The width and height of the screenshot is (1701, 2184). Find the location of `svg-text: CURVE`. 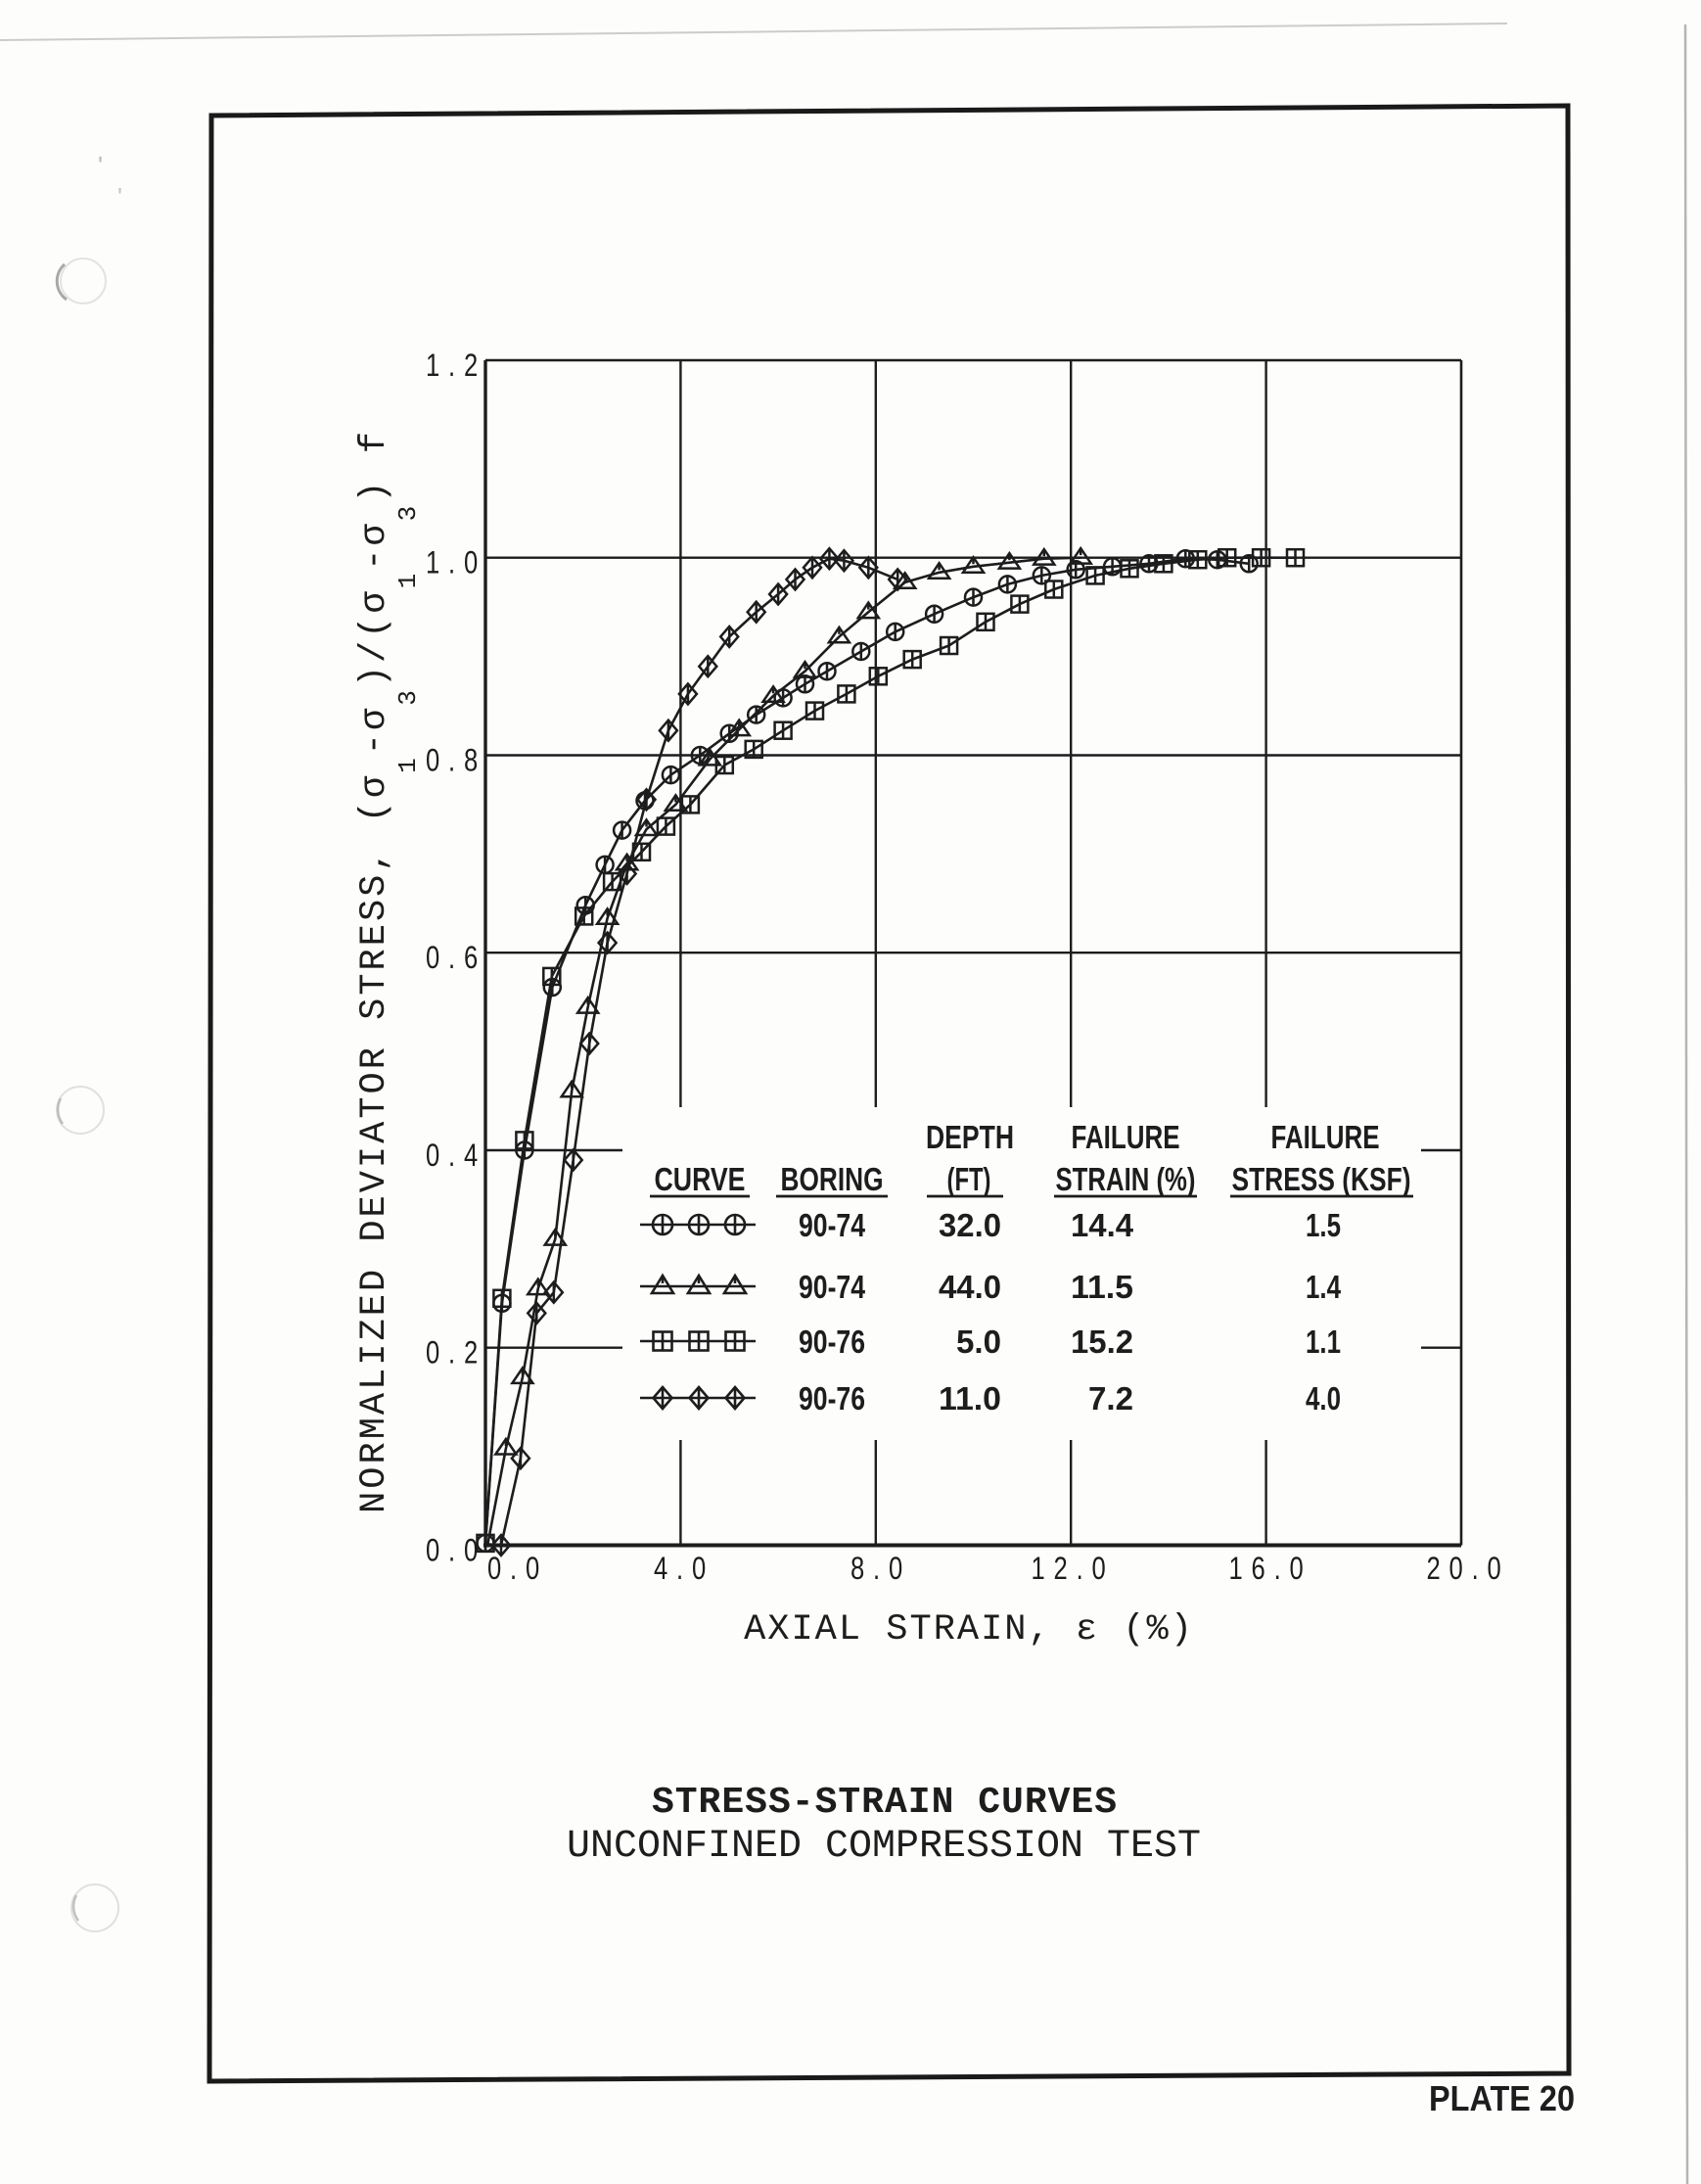

svg-text: CURVE is located at coordinates (700, 1179).